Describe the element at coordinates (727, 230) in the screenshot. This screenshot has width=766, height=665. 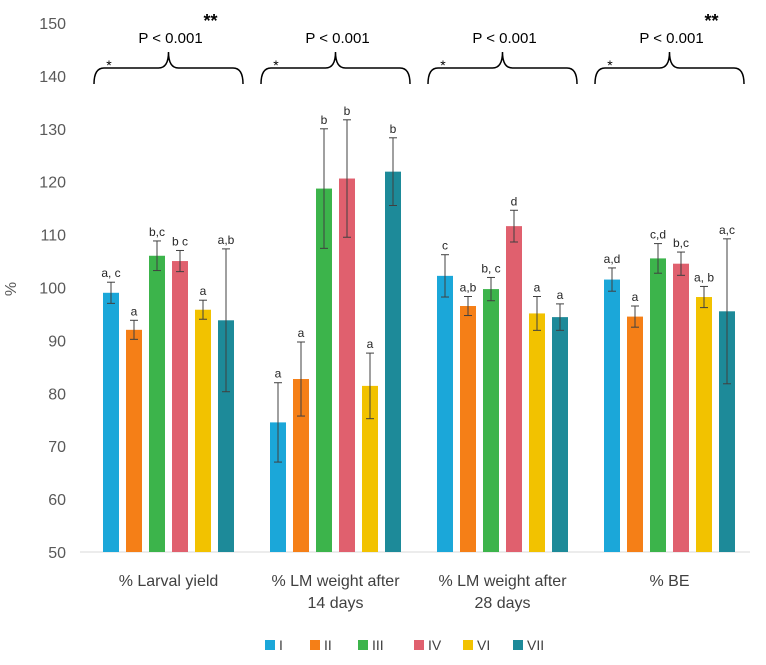
I see `significance-letter: a,c` at that location.